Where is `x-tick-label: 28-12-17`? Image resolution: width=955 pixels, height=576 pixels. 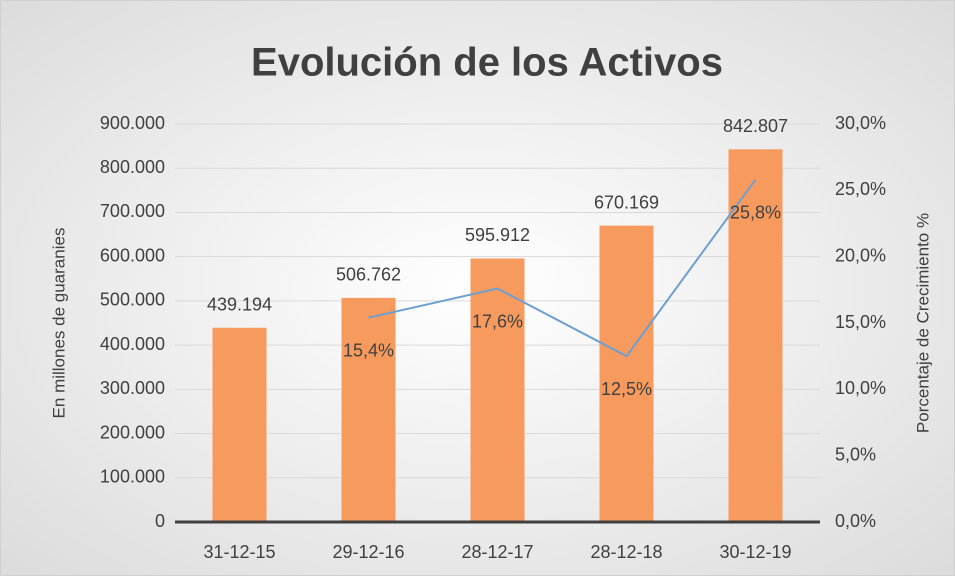
x-tick-label: 28-12-17 is located at coordinates (497, 552).